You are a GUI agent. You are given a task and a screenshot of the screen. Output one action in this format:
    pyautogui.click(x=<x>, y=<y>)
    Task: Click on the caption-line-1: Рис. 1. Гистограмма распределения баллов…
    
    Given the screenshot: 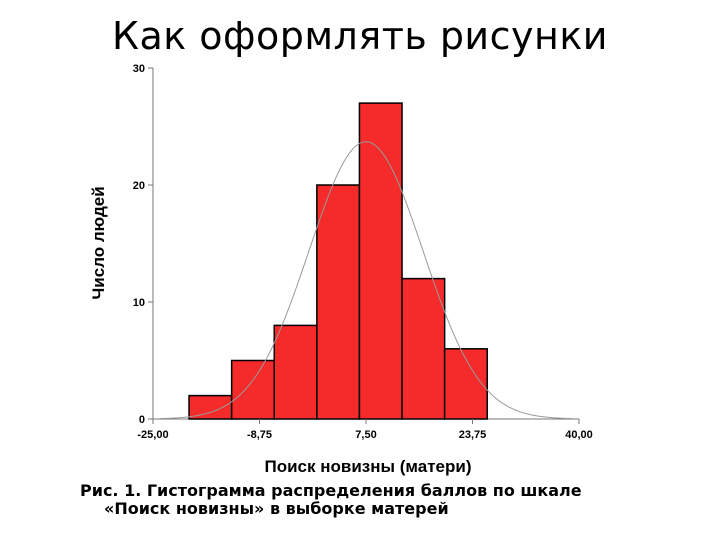 What is the action you would take?
    pyautogui.click(x=331, y=490)
    